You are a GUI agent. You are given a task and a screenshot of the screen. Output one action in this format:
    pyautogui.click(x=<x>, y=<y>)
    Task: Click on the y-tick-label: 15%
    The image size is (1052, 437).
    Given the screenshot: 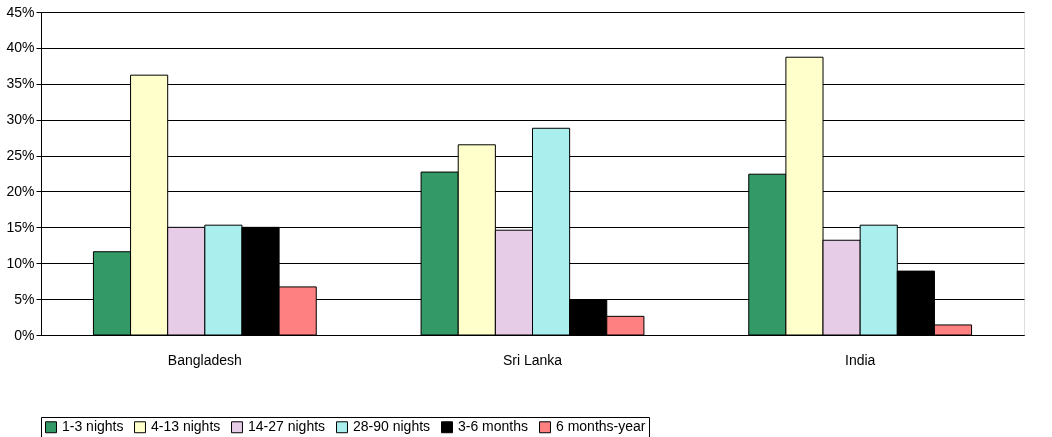 What is the action you would take?
    pyautogui.click(x=20, y=226)
    